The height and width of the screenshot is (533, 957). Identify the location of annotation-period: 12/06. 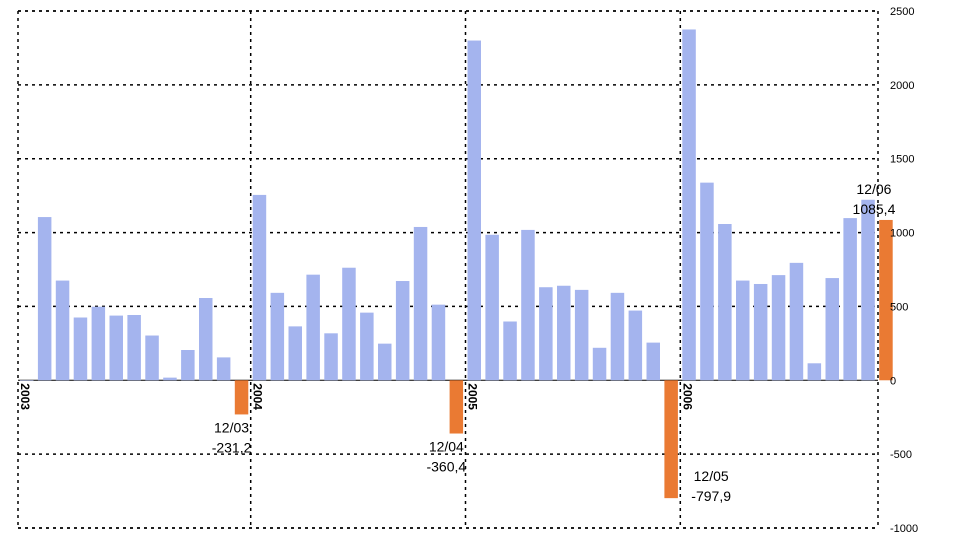
(873, 189).